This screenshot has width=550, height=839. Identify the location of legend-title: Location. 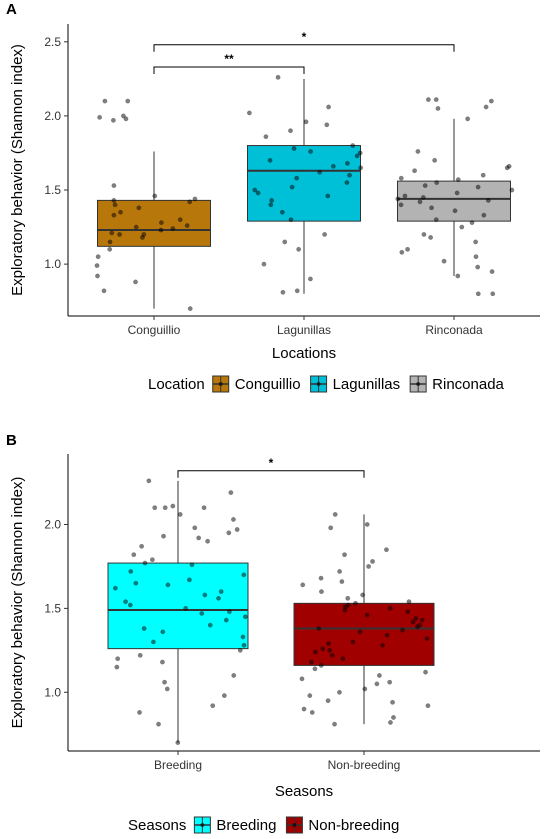
(176, 384).